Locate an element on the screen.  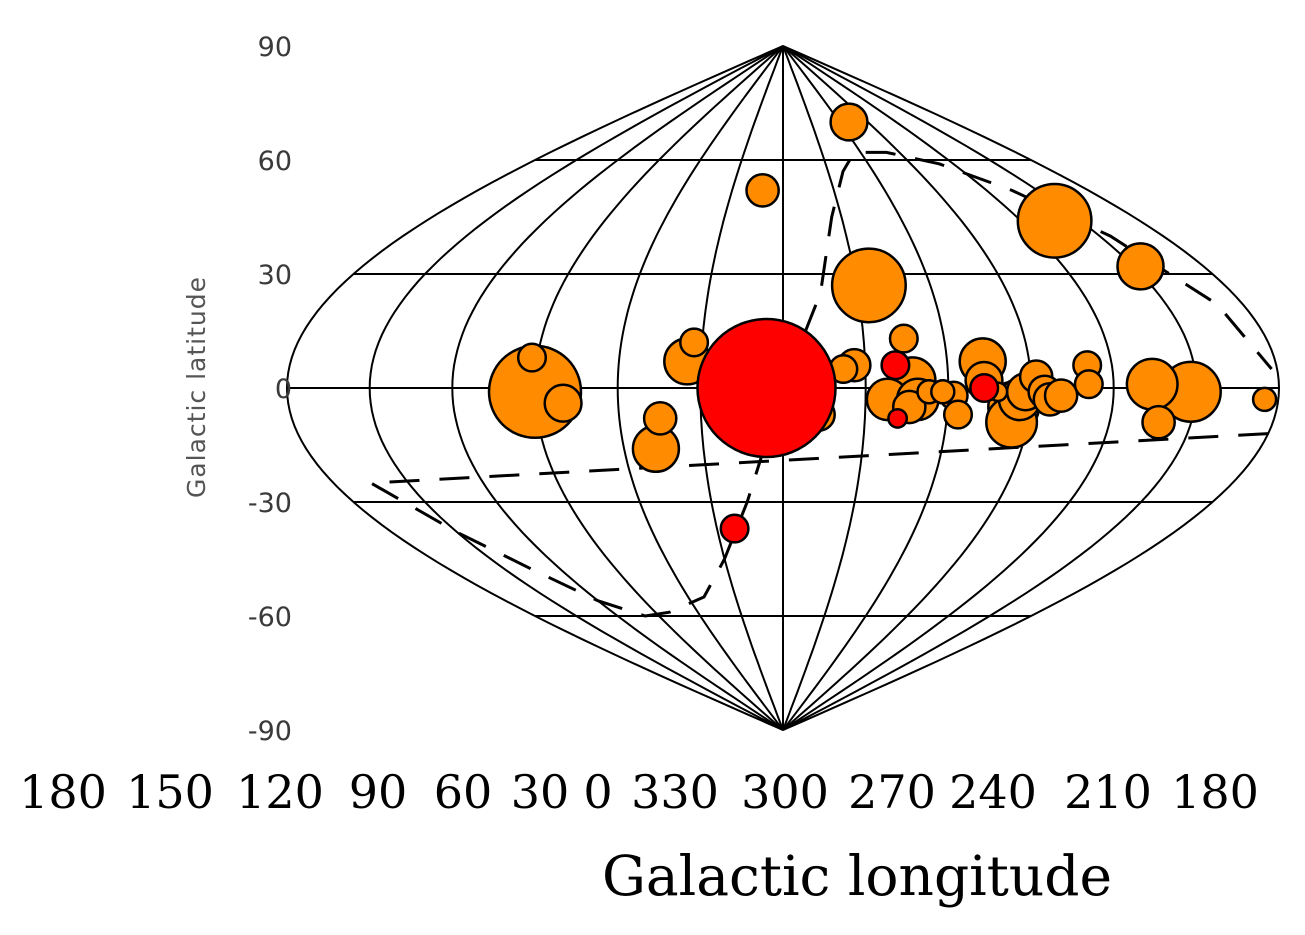
y-tick-label: 0 is located at coordinates (283, 389).